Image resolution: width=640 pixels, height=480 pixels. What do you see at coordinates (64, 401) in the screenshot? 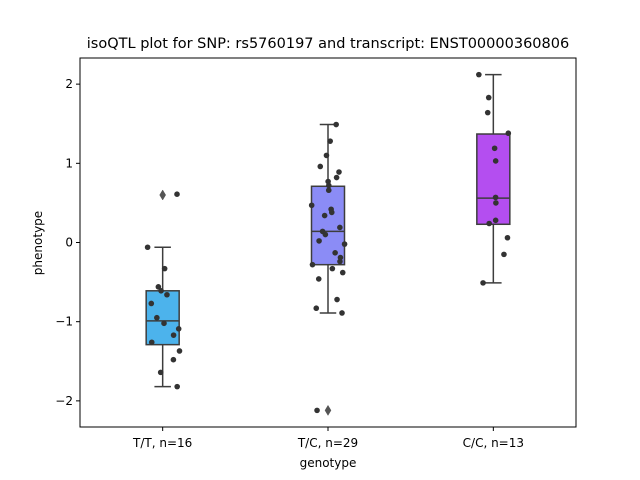
I see `y-tick-label: −2` at bounding box center [64, 401].